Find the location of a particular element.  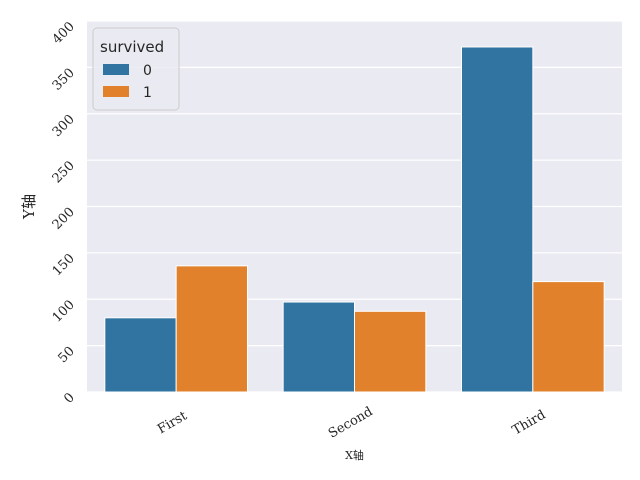

legend-entry-1: 1 is located at coordinates (147, 93).